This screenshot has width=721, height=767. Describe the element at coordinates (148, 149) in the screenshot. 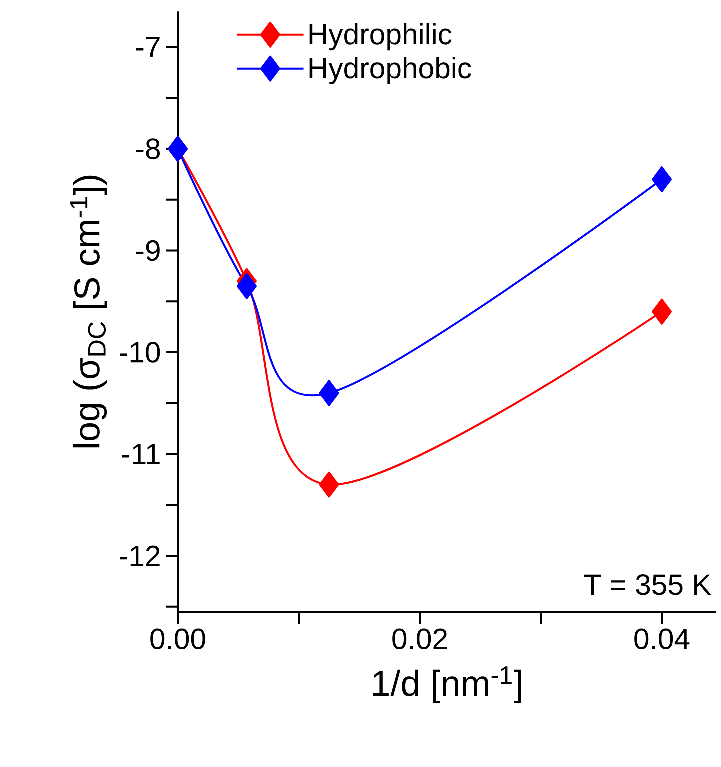

I see `y-tick-label: -8` at that location.